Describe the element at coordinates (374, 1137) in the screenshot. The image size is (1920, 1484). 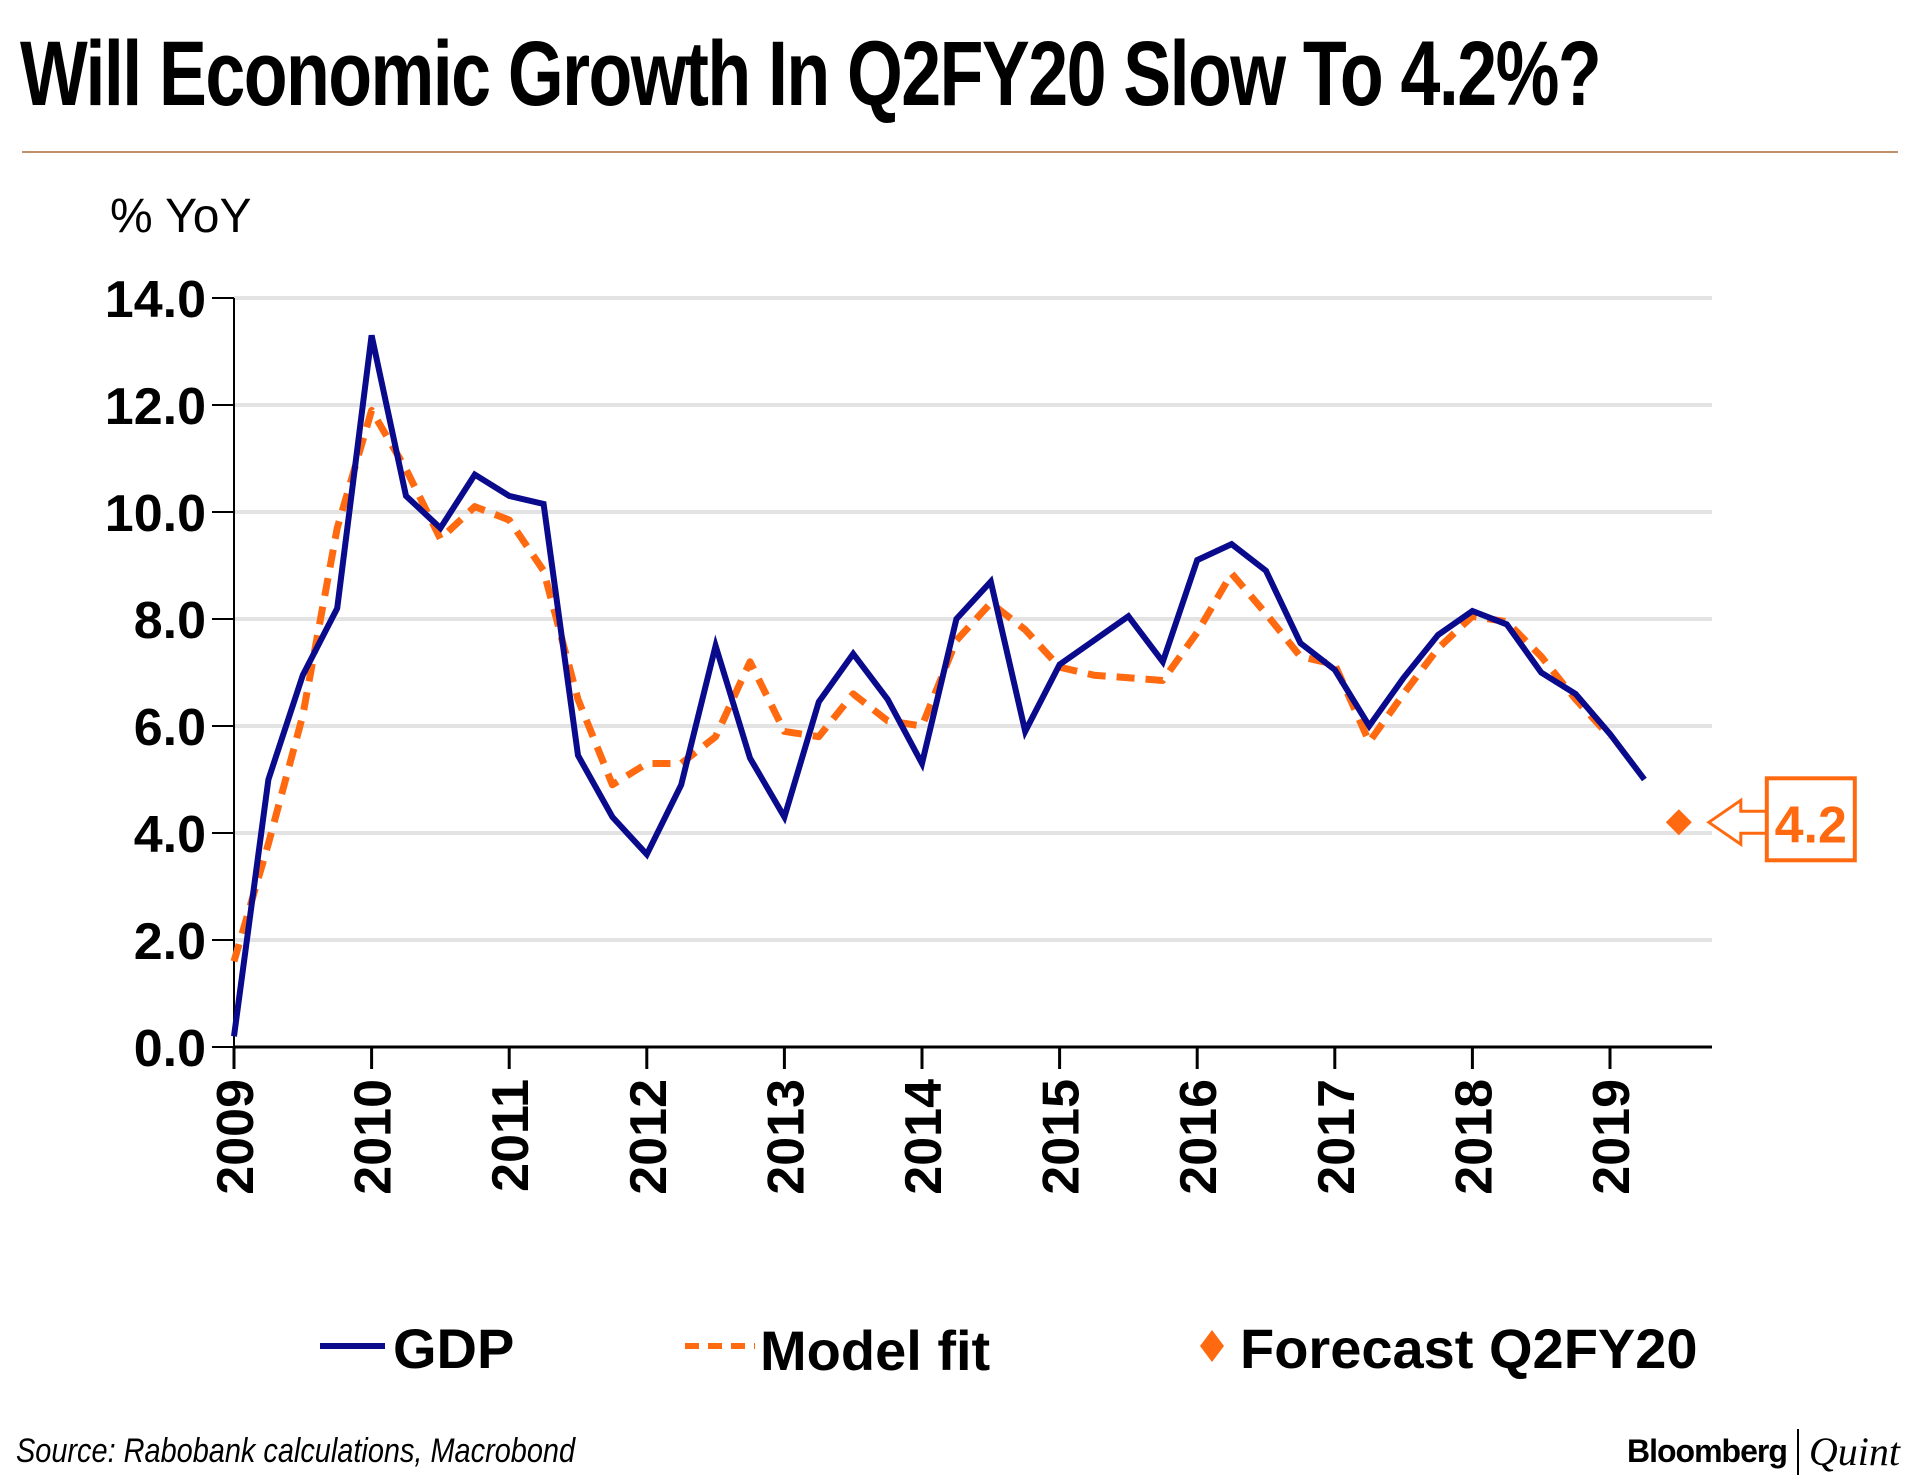
I see `x-tick-label: 2010` at that location.